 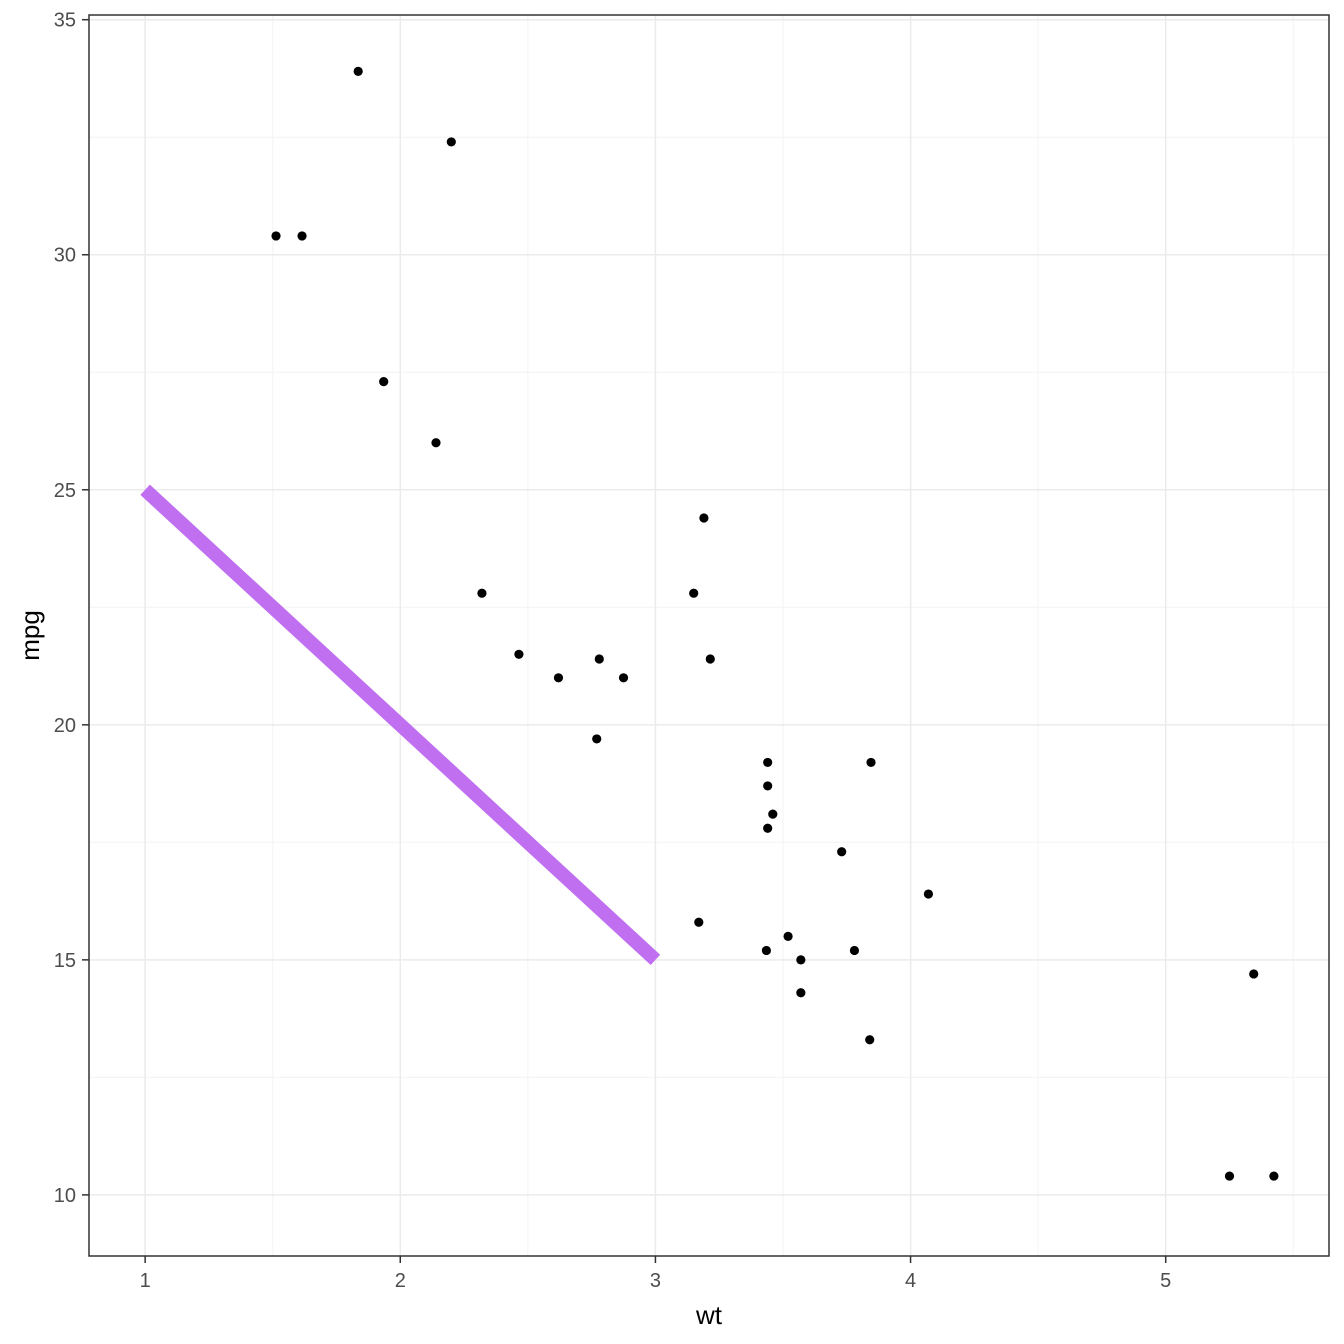 What do you see at coordinates (709, 1315) in the screenshot?
I see `x-axis-title: wt` at bounding box center [709, 1315].